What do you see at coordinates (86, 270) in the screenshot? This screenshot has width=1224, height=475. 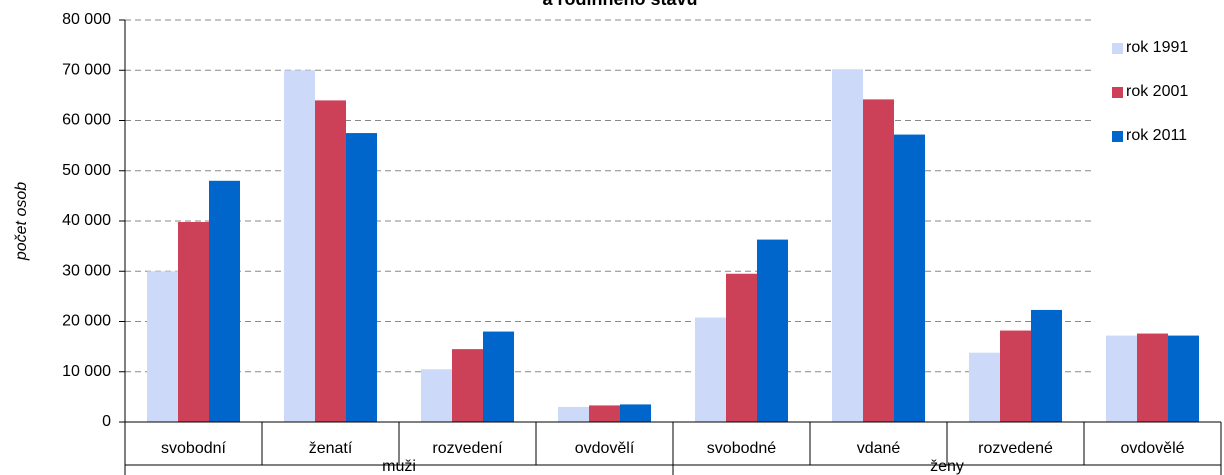 I see `y-tick-label: 30 000` at bounding box center [86, 270].